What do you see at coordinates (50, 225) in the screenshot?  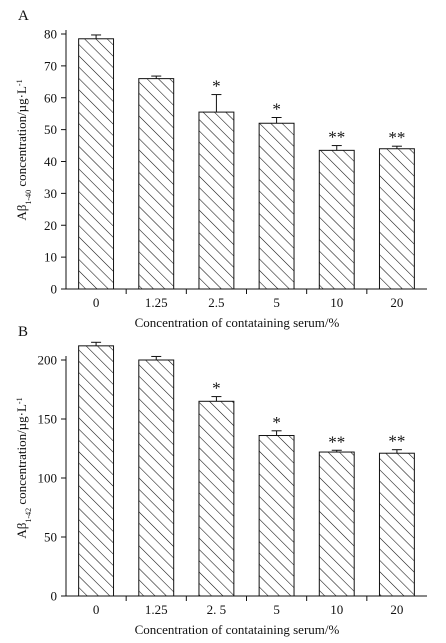 I see `y-tick-label: 20` at bounding box center [50, 225].